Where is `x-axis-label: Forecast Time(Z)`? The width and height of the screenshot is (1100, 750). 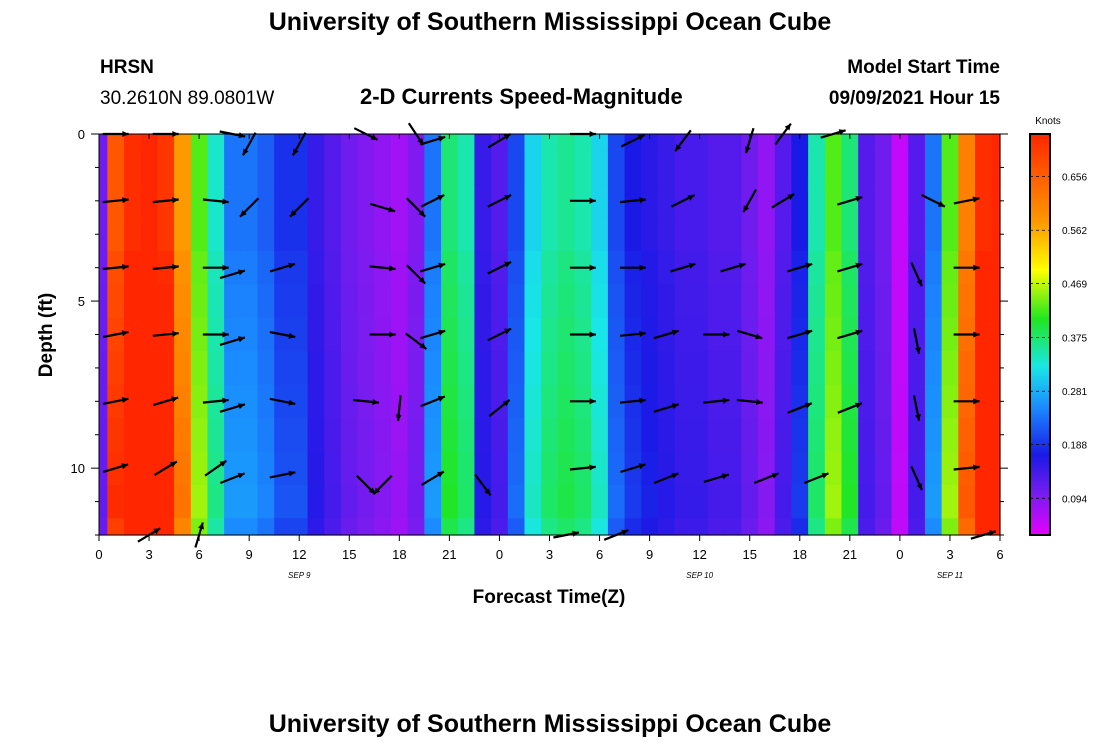
x-axis-label: Forecast Time(Z) is located at coordinates (549, 597).